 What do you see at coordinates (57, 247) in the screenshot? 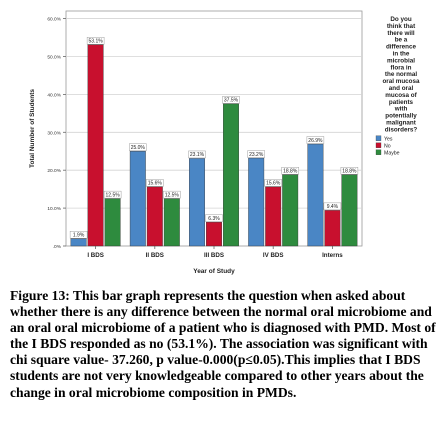
I see `y-tick-label: .0%` at bounding box center [57, 247].